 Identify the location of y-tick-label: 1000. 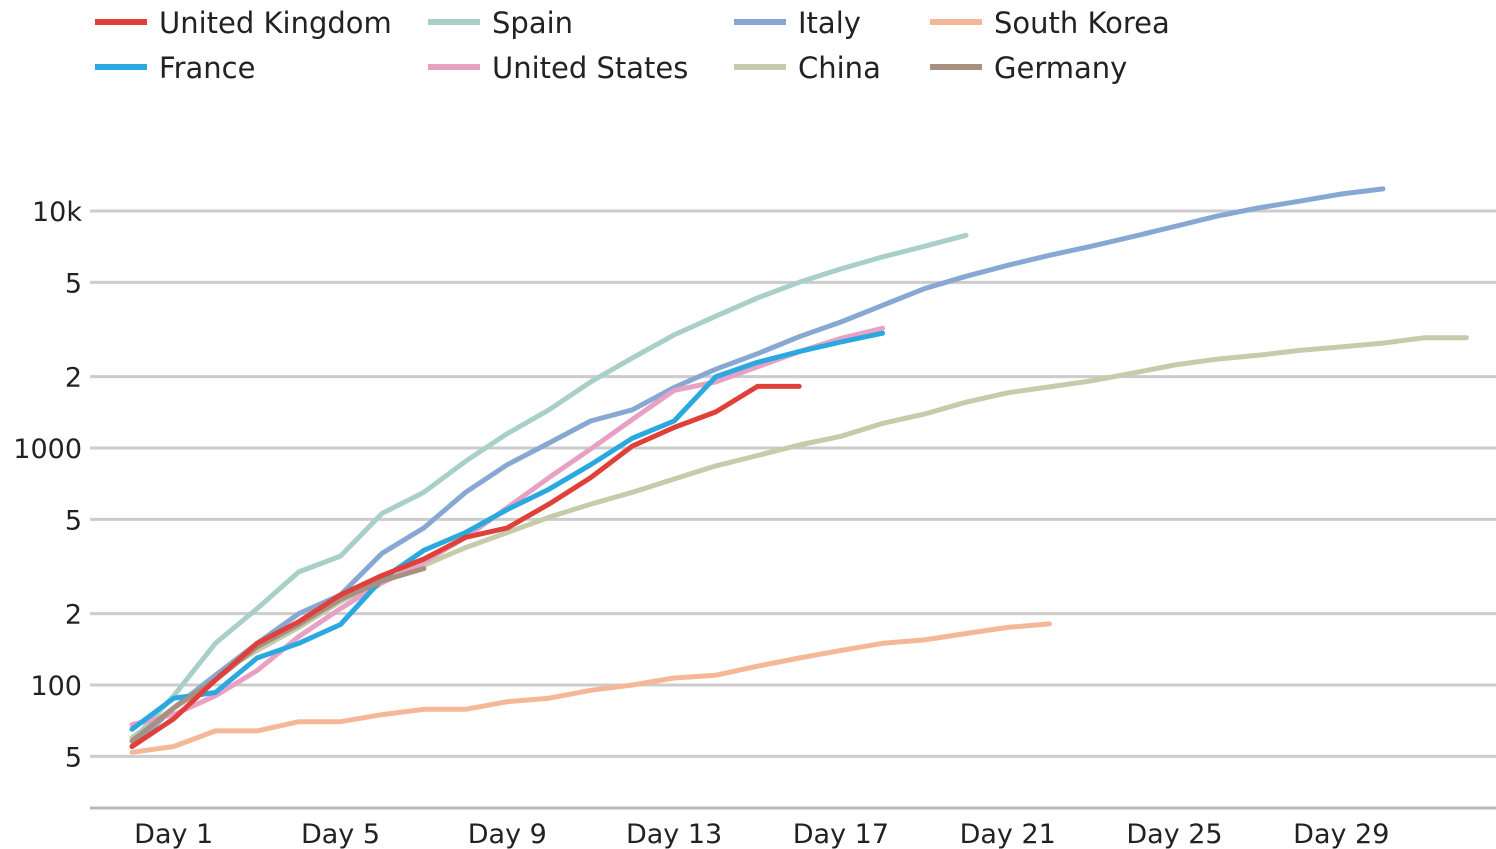
(47, 449).